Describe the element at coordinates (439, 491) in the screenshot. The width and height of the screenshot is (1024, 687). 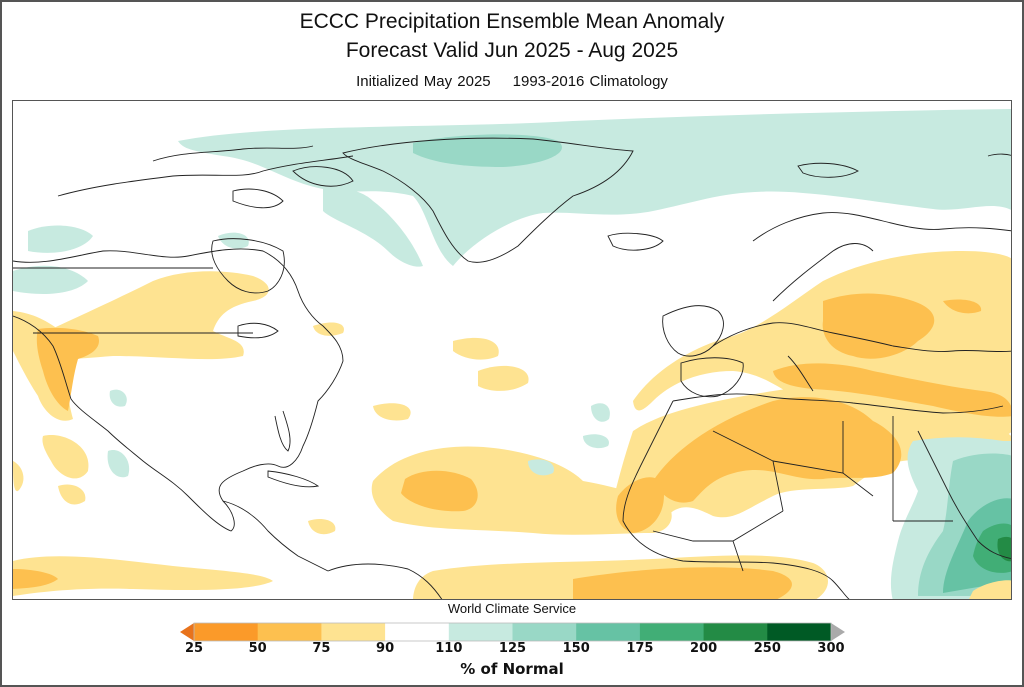
I see `anomaly-region-tropical-atlantic-core` at that location.